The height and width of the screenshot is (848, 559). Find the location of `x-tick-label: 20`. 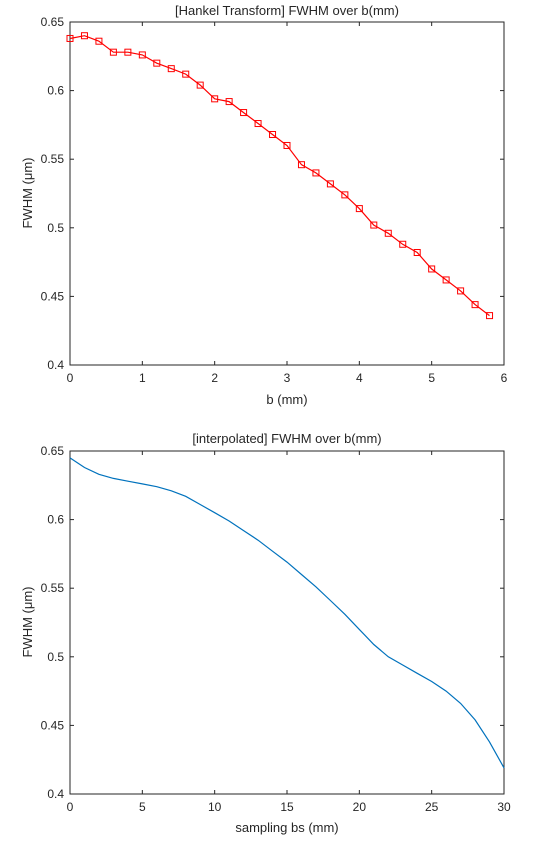

x-tick-label: 20 is located at coordinates (360, 807).